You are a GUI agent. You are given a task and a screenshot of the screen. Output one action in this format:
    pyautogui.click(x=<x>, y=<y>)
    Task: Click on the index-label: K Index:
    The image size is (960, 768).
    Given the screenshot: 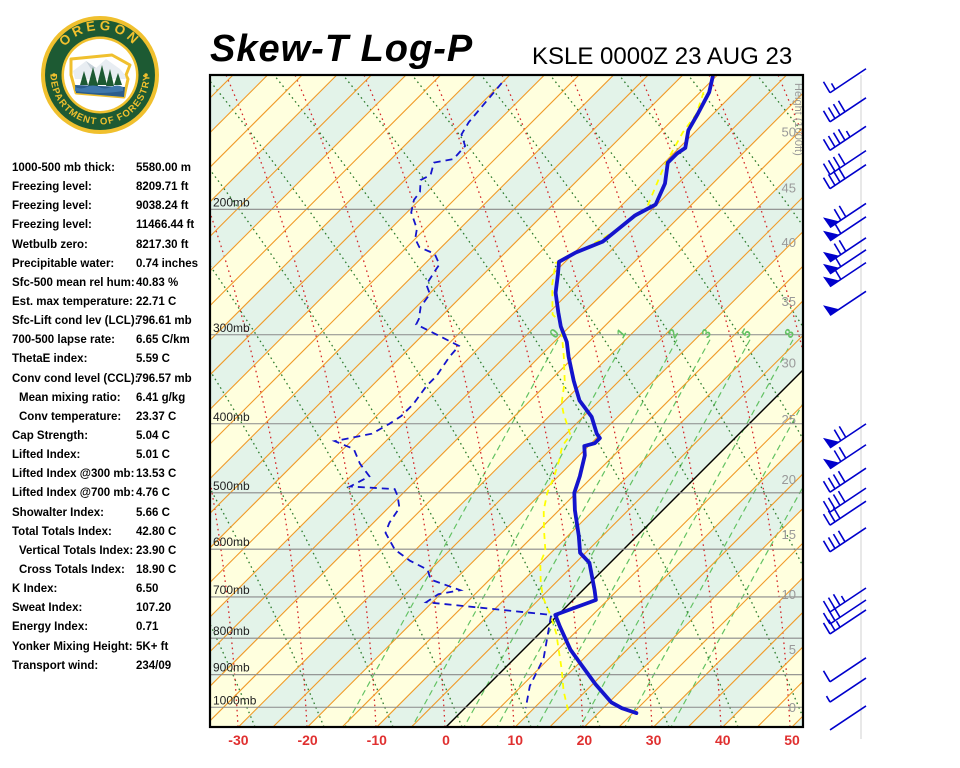 What is the action you would take?
    pyautogui.click(x=35, y=589)
    